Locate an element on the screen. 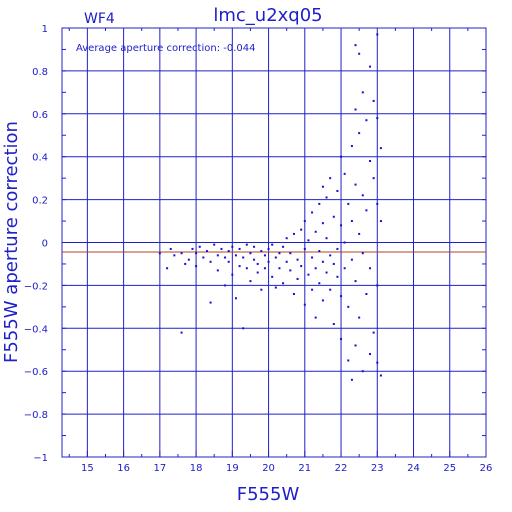 This screenshot has height=512, width=512. y-tick-label: 0.4 is located at coordinates (40, 158).